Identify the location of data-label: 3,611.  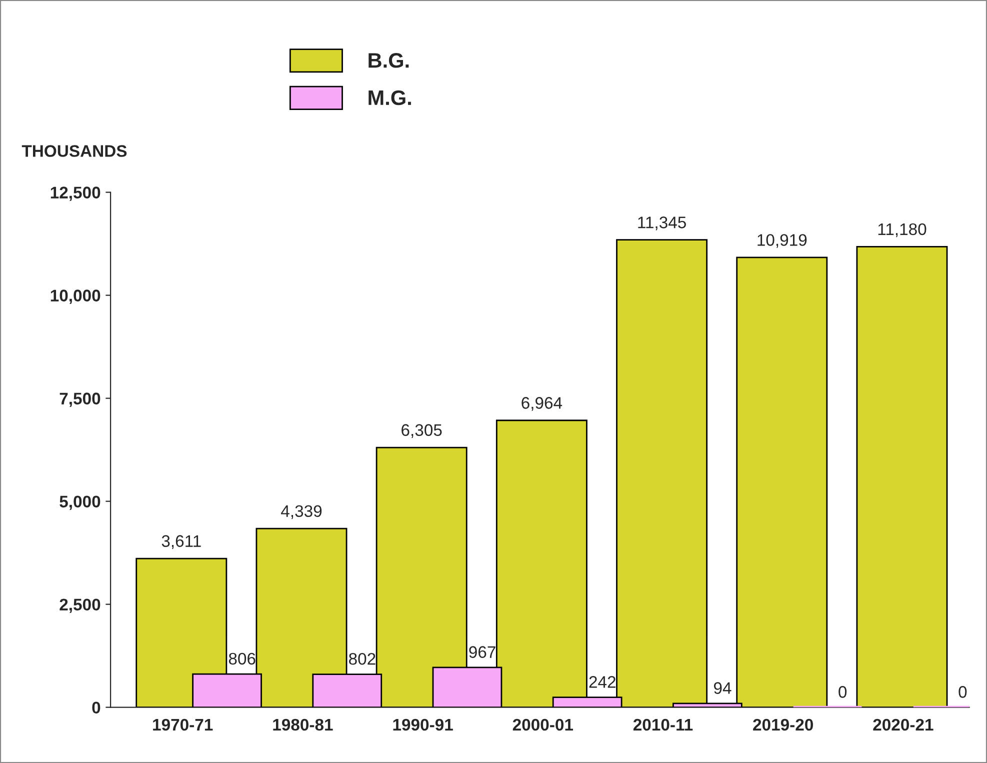
(181, 542).